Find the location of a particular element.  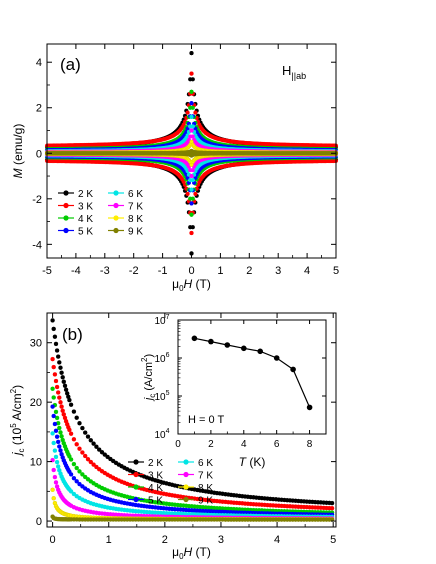

inset-y-tick-label: 10⁶ is located at coordinates (161, 358).